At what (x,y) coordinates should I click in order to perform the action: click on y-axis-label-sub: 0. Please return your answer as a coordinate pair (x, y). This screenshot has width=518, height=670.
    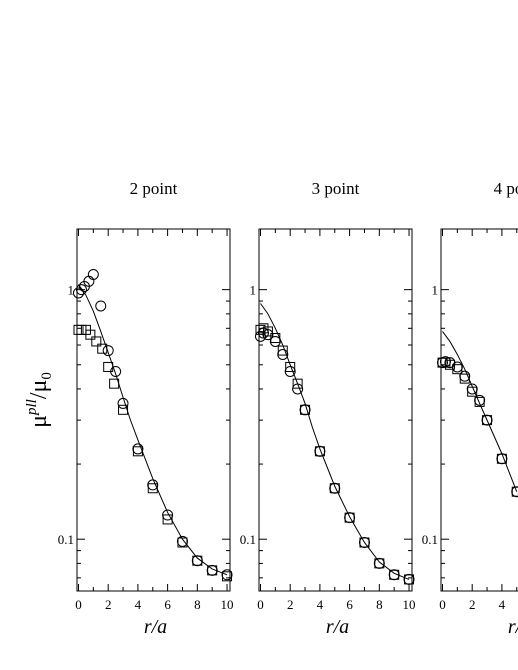
    Looking at the image, I should click on (47, 376).